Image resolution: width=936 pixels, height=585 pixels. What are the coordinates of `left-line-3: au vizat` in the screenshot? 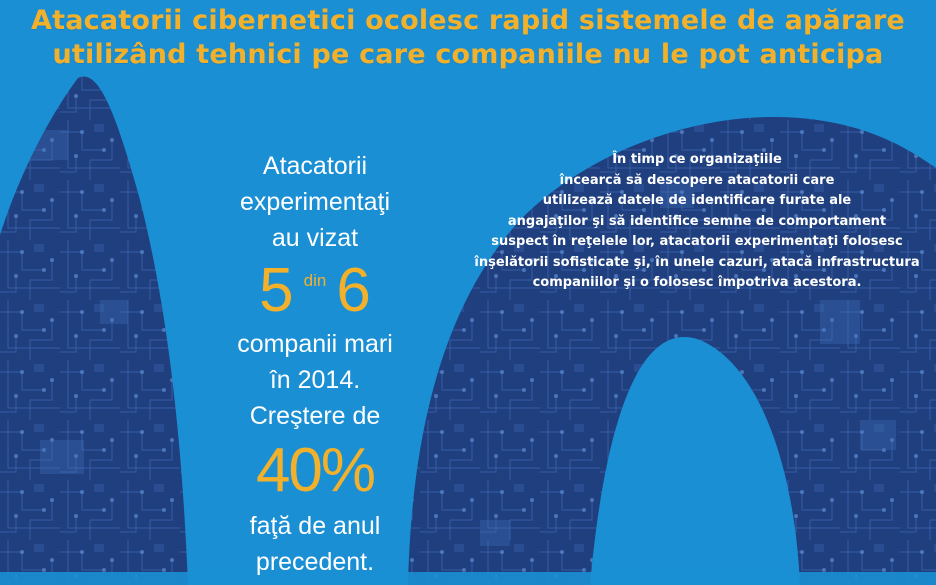 It's located at (315, 238).